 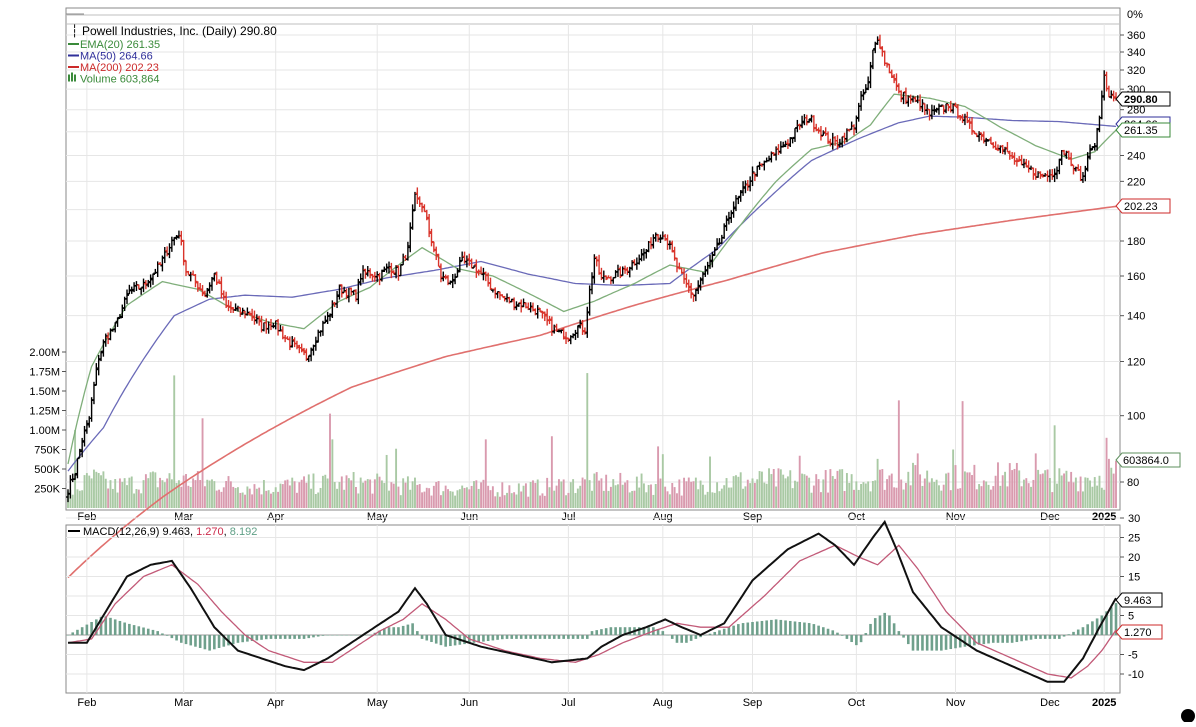 I want to click on corner-dot, so click(x=1188, y=716).